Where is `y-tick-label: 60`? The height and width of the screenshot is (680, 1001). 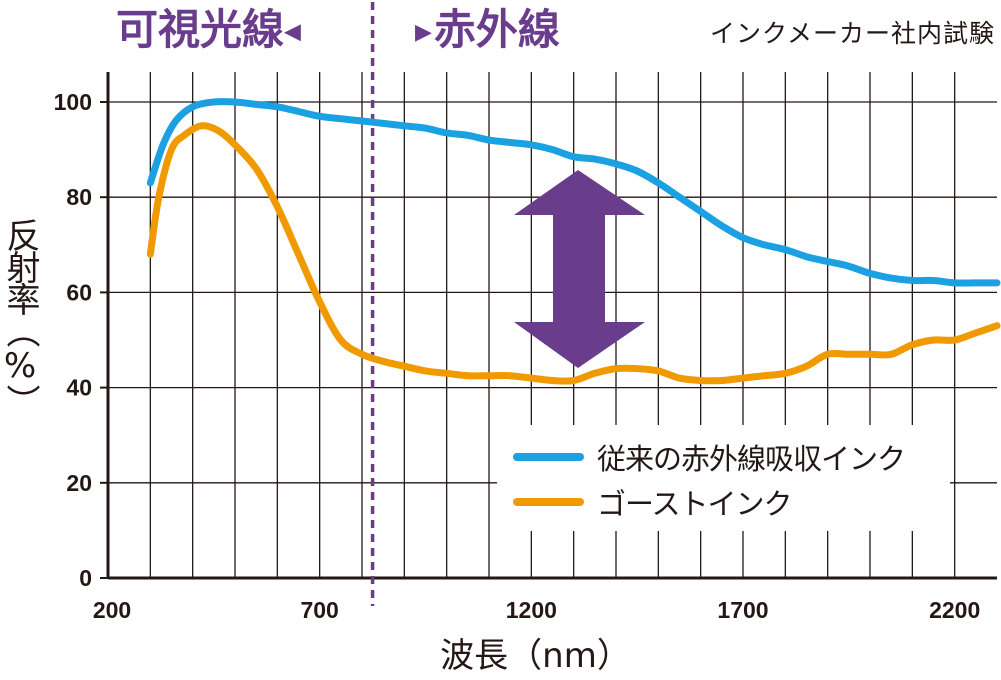
y-tick-label: 60 is located at coordinates (79, 292).